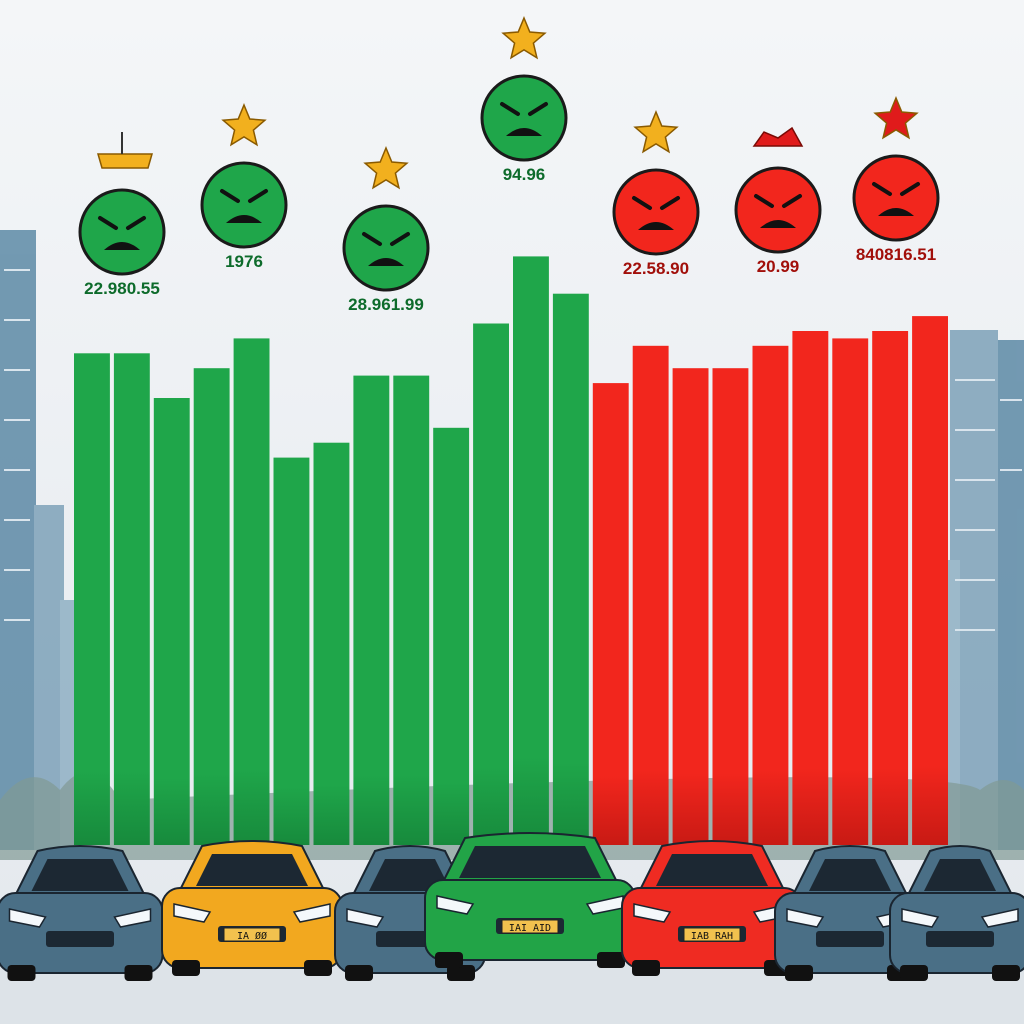 The height and width of the screenshot is (1024, 1024). I want to click on building-right-tall, so click(1010, 595).